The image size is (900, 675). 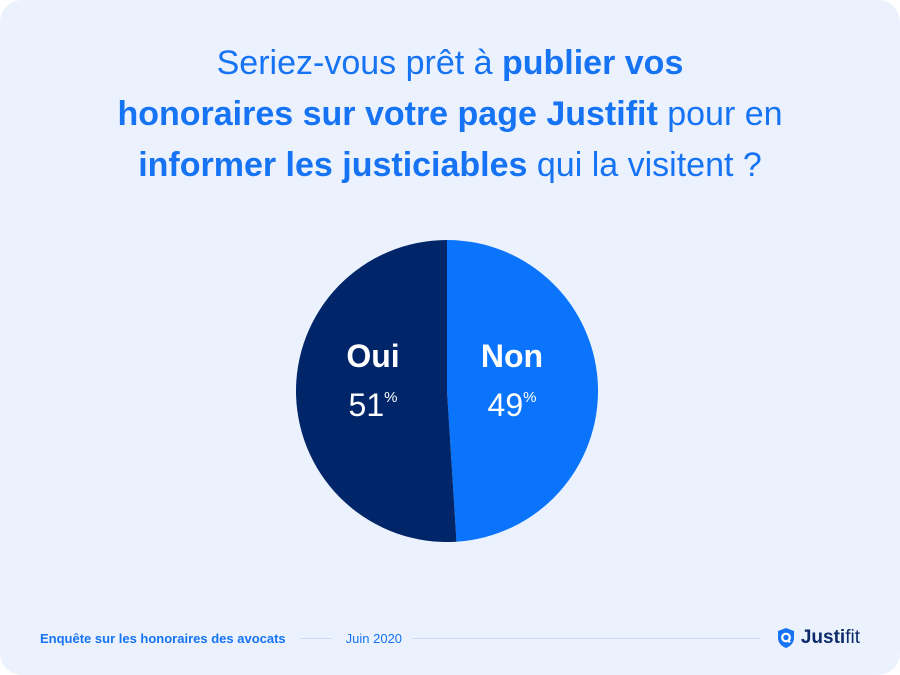 I want to click on shield-icon, so click(x=785, y=638).